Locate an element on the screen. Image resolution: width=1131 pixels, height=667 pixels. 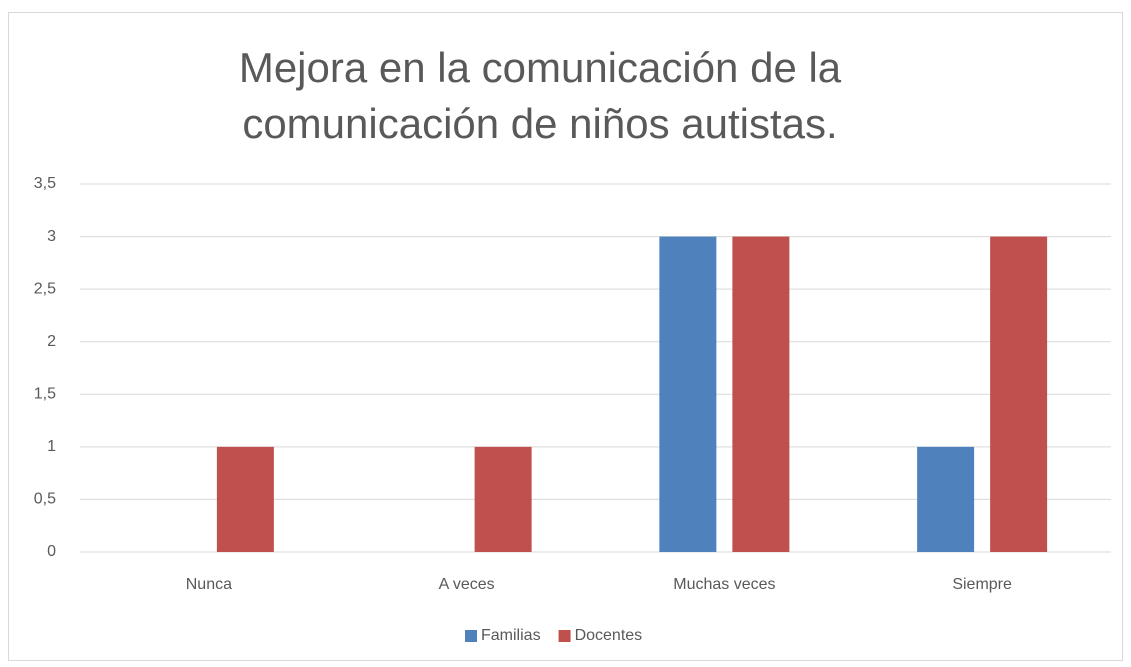
x-tick-label: A veces is located at coordinates (467, 584).